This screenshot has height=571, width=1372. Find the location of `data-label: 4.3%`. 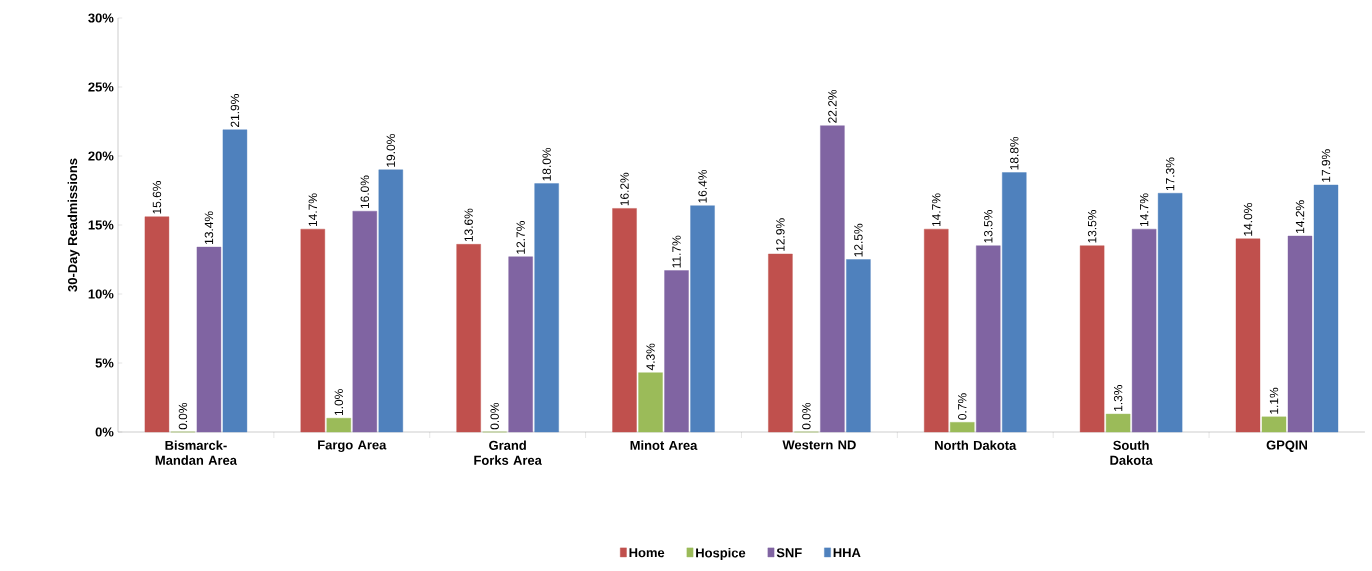

data-label: 4.3% is located at coordinates (650, 357).